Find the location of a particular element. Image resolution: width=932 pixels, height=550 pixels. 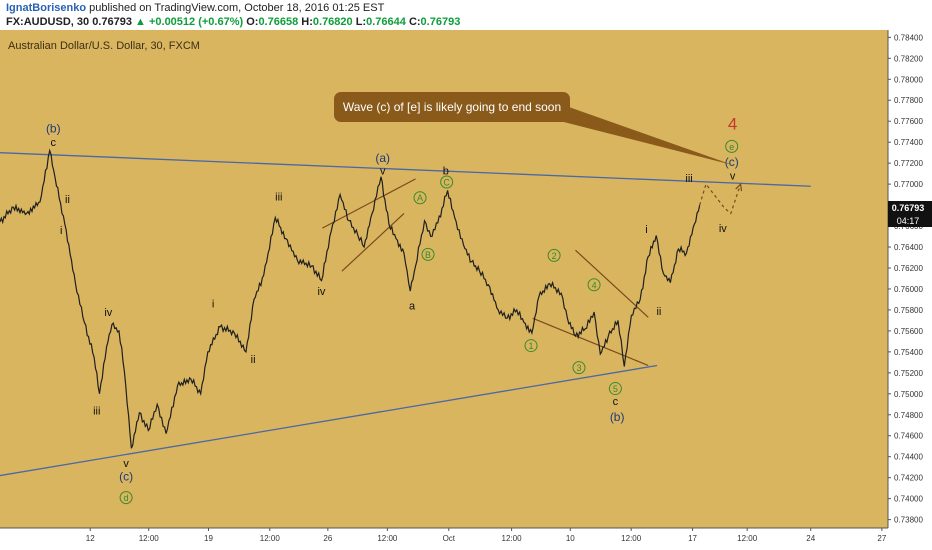

y-tick-label: 0.74200 is located at coordinates (908, 478).